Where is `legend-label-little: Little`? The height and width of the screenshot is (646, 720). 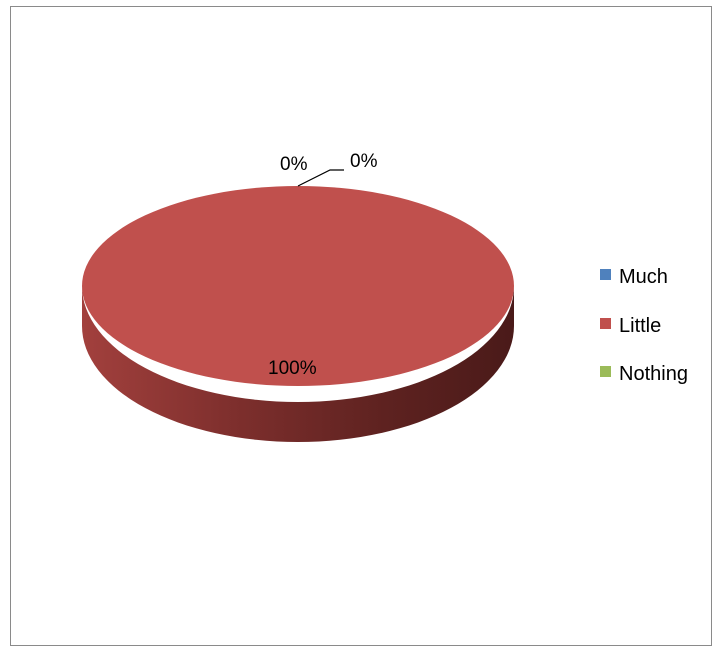 legend-label-little: Little is located at coordinates (640, 326).